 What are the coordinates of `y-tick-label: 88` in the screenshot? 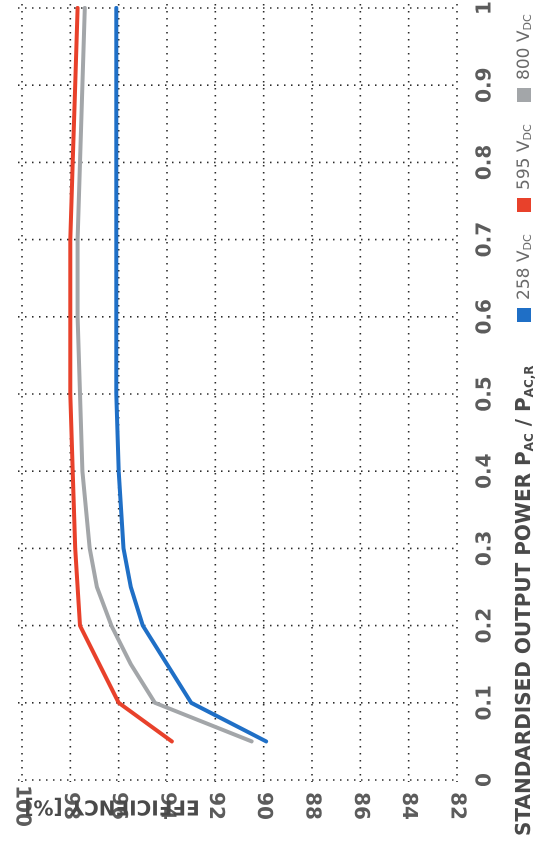 It's located at (314, 806).